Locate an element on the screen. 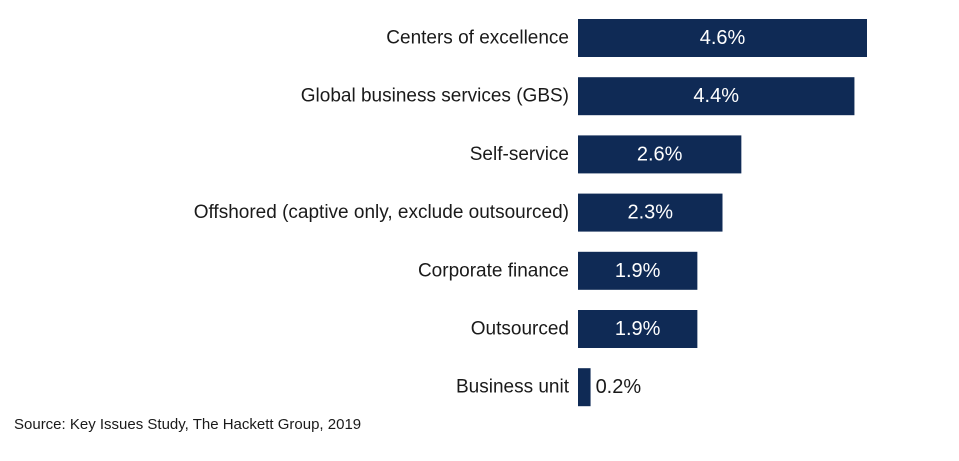 This screenshot has width=959, height=461. category-label-4: Corporate finance is located at coordinates (493, 270).